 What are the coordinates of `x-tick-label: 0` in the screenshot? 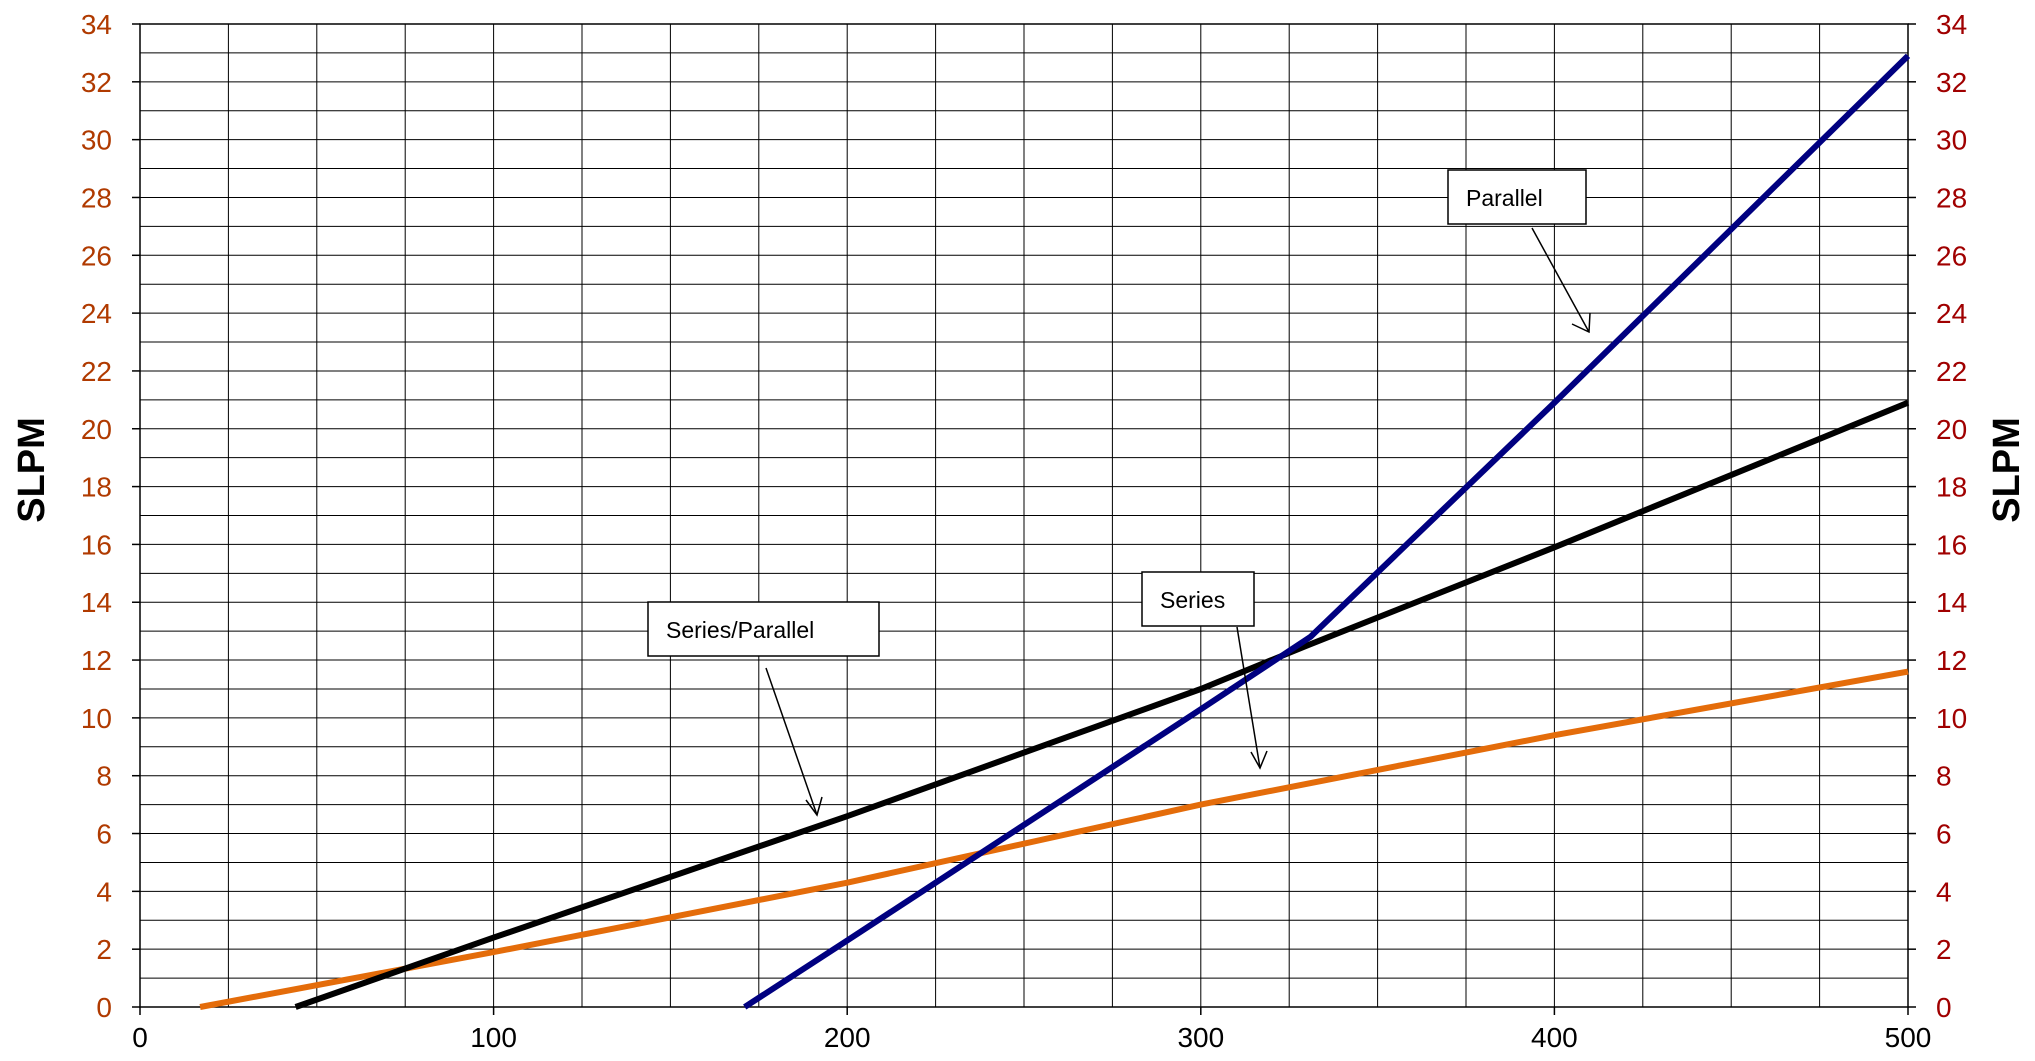 It's located at (140, 1037).